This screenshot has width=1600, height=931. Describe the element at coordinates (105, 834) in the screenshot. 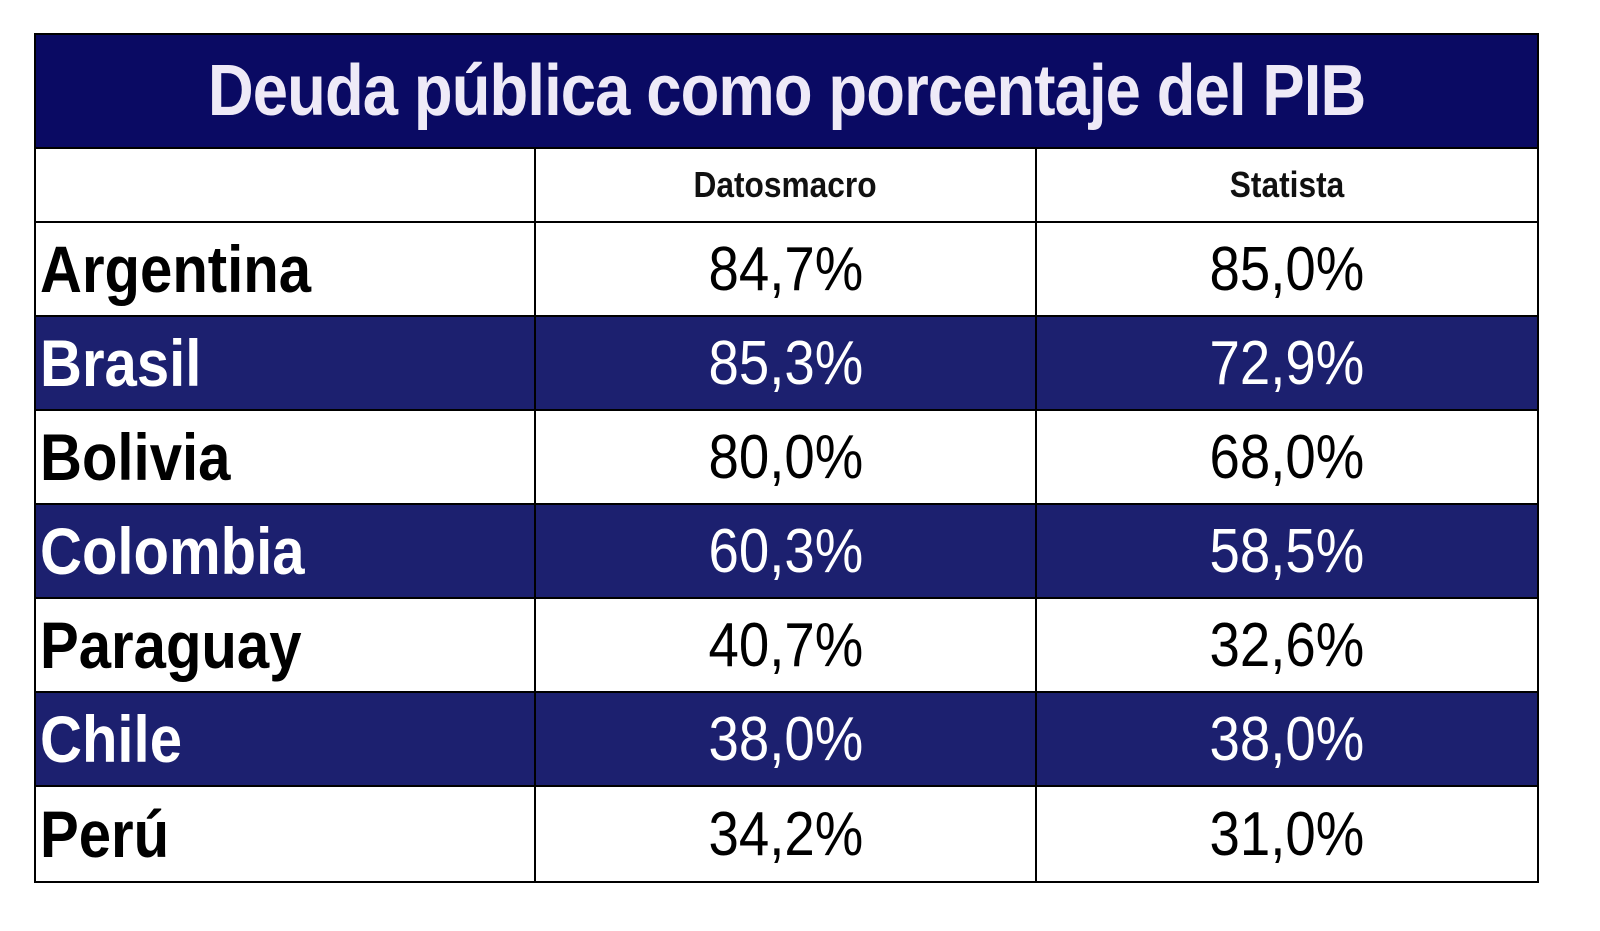

I see `country-text: Perú` at that location.